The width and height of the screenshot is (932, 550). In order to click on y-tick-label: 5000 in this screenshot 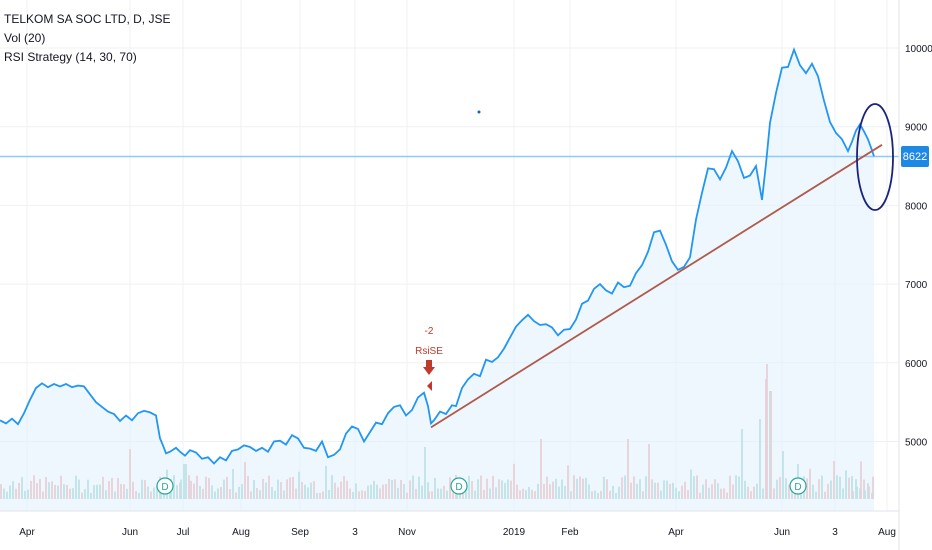, I will do `click(916, 443)`.